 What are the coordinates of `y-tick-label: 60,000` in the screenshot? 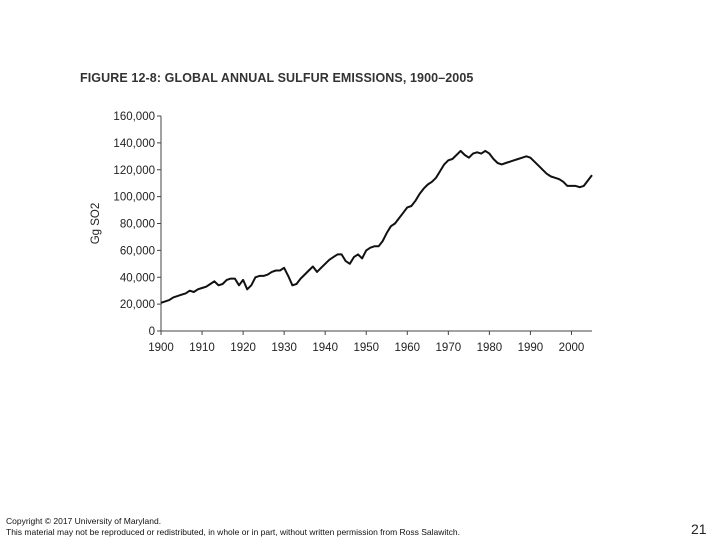 It's located at (137, 251).